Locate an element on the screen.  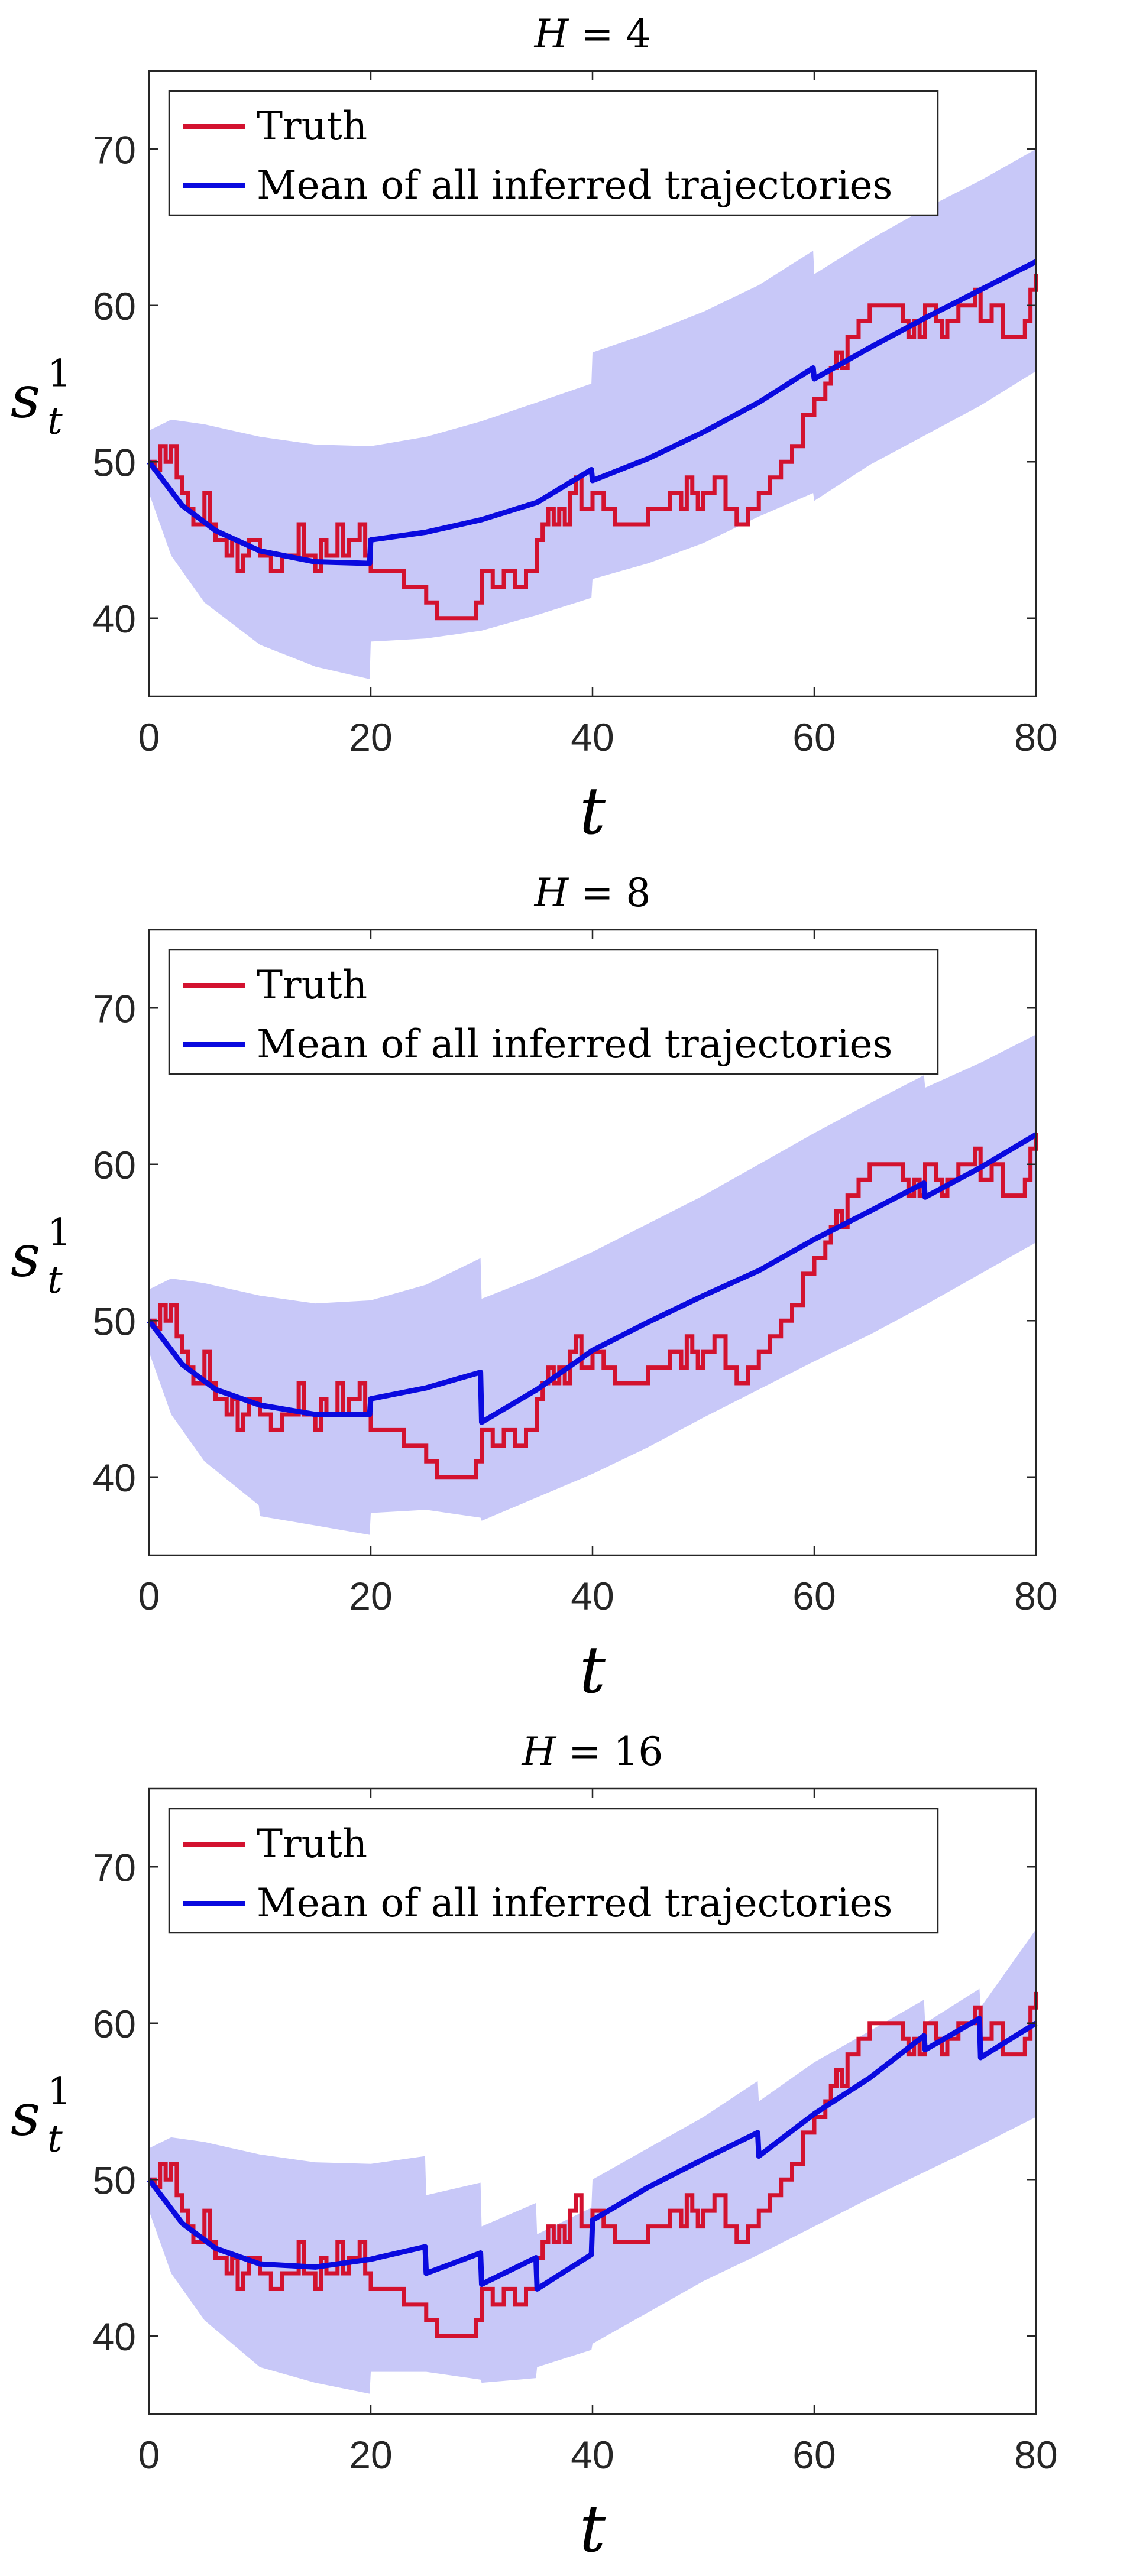
title-eq: = 8 is located at coordinates (609, 893).